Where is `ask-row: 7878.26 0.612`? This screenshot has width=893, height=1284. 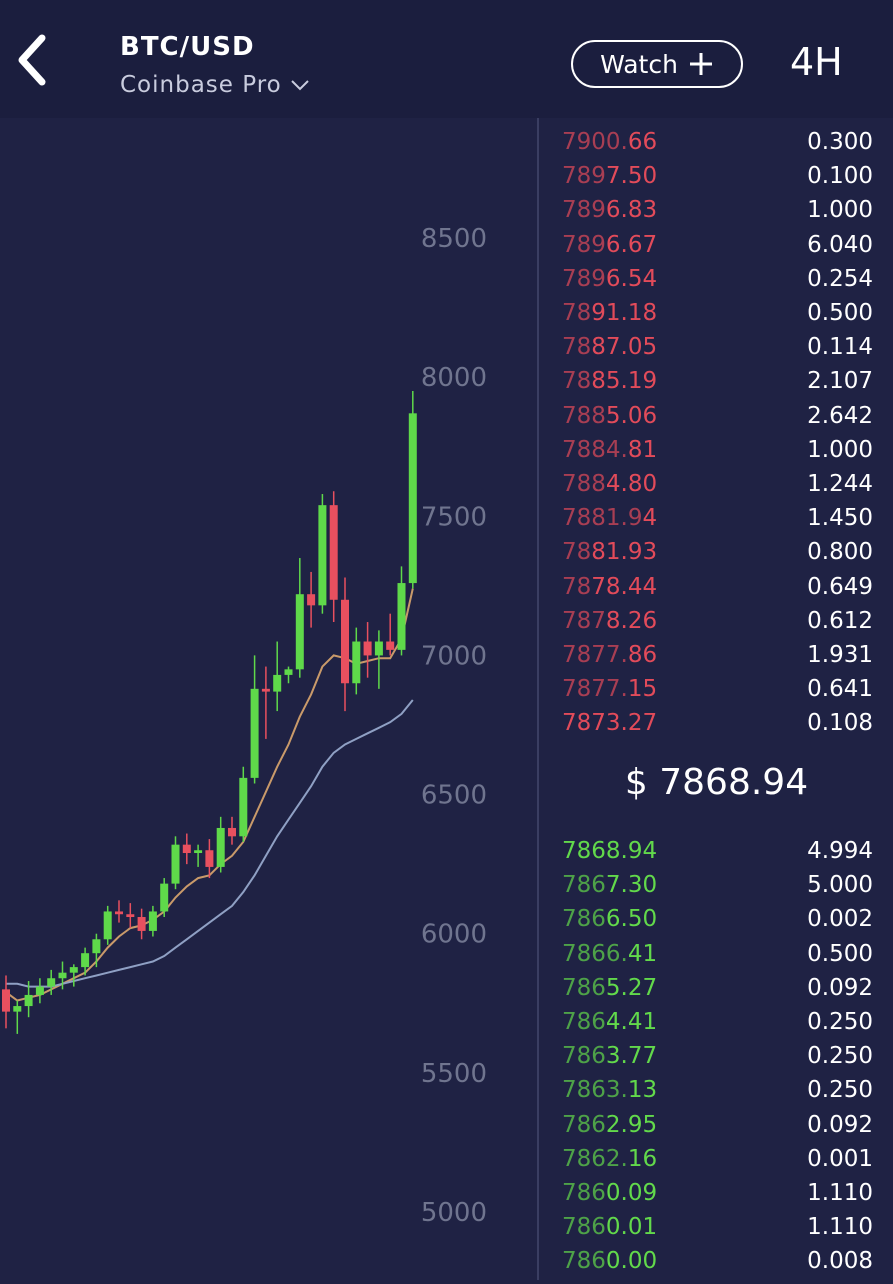 ask-row: 7878.26 0.612 is located at coordinates (716, 621).